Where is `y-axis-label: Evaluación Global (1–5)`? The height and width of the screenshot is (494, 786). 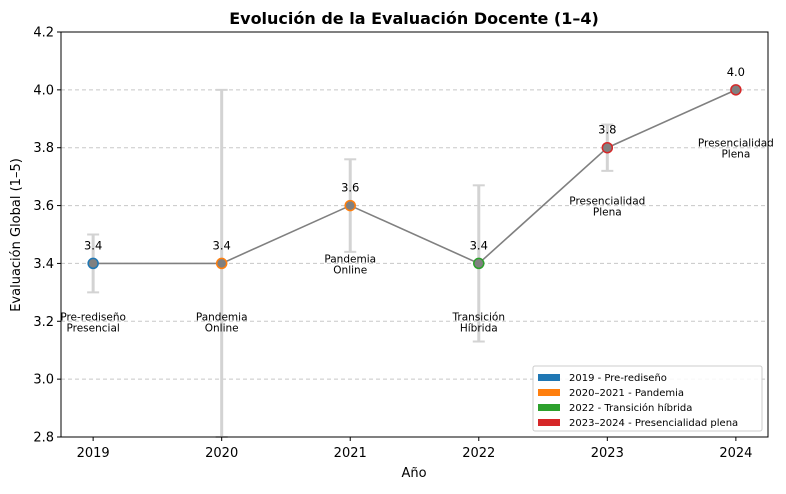 y-axis-label: Evaluación Global (1–5) is located at coordinates (16, 235).